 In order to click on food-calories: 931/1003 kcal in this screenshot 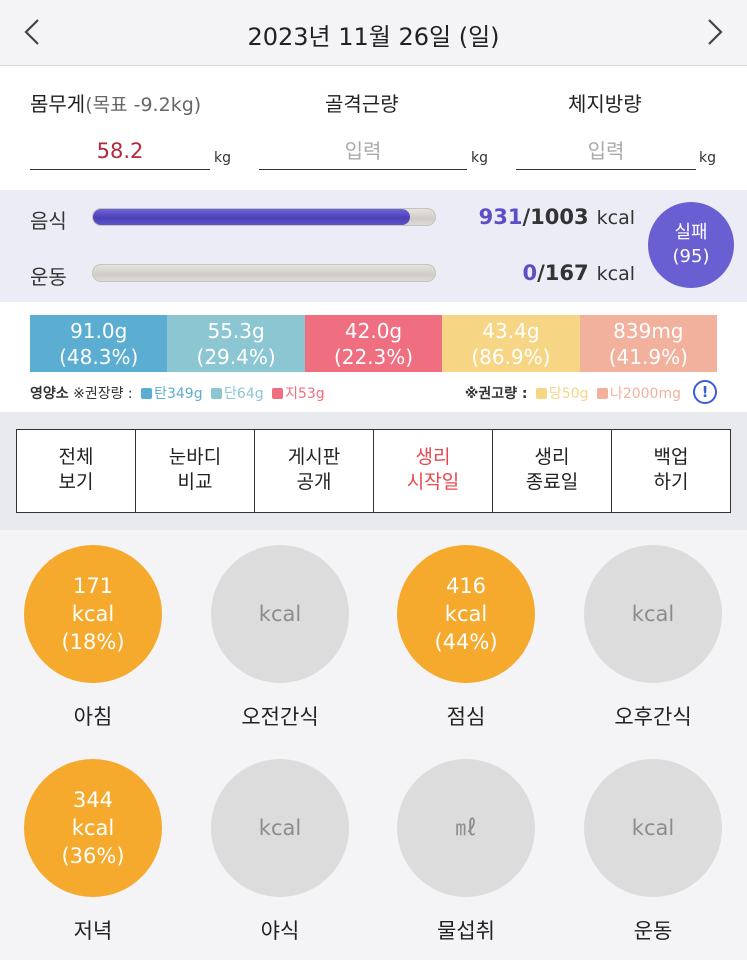, I will do `click(557, 217)`.